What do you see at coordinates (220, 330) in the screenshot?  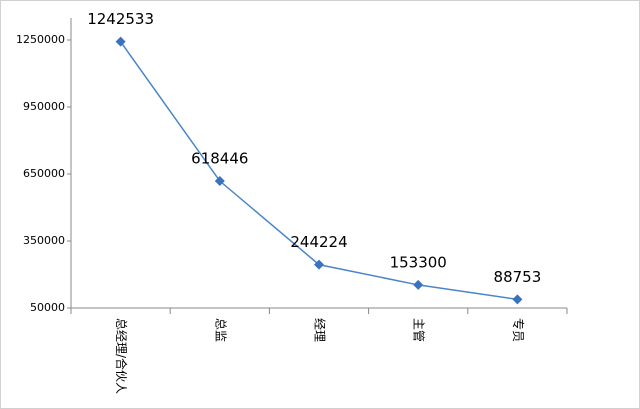 I see `x-tick-label: 总监` at bounding box center [220, 330].